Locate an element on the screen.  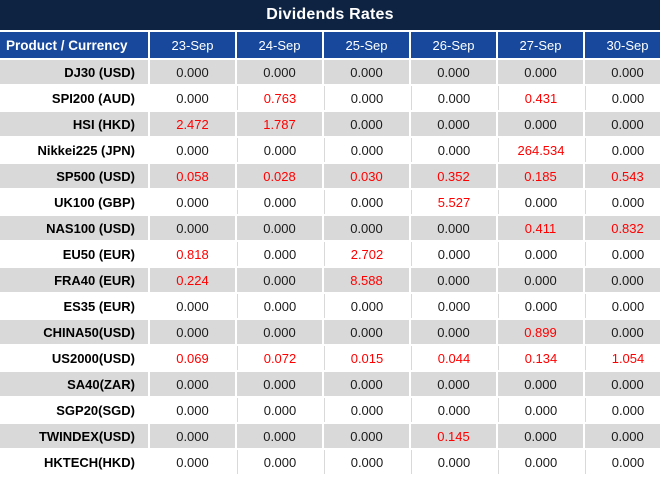
rate-value-cell: 1.787 is located at coordinates (279, 124).